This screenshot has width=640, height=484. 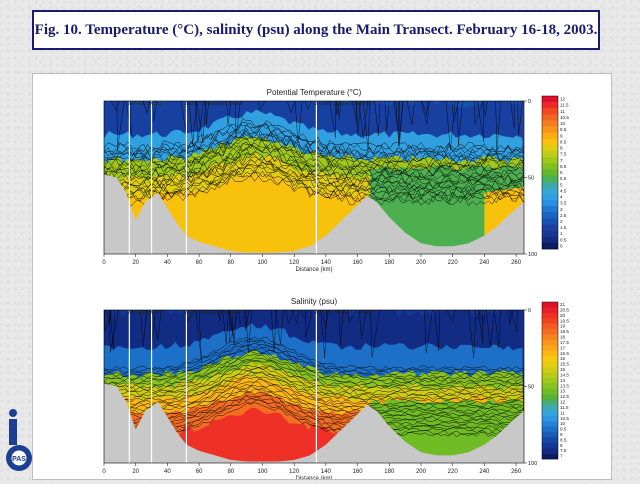 What do you see at coordinates (314, 92) in the screenshot?
I see `chart-title: Potential Temperature (°C)` at bounding box center [314, 92].